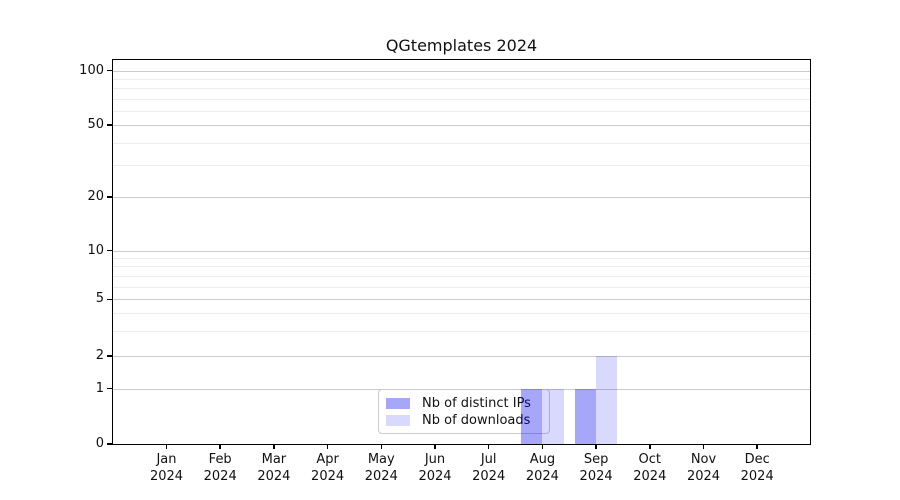 Image resolution: width=900 pixels, height=500 pixels. I want to click on legend: Nb of distinct IPs Nb of downloads, so click(464, 411).